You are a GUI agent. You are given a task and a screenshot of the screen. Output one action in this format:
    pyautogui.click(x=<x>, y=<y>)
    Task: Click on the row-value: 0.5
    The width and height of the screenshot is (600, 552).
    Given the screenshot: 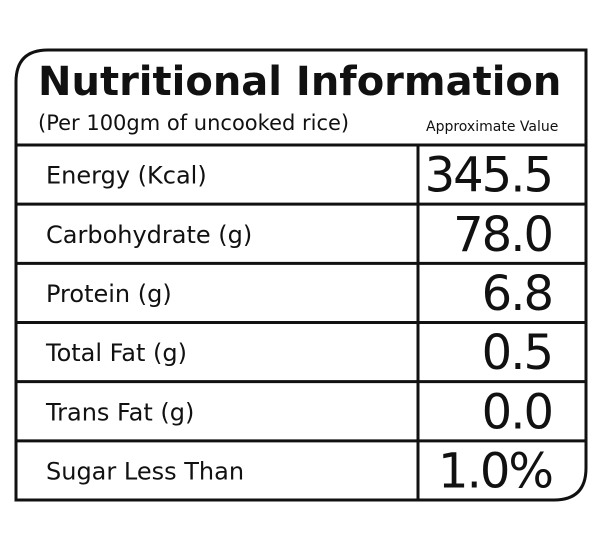 What is the action you would take?
    pyautogui.click(x=517, y=353)
    